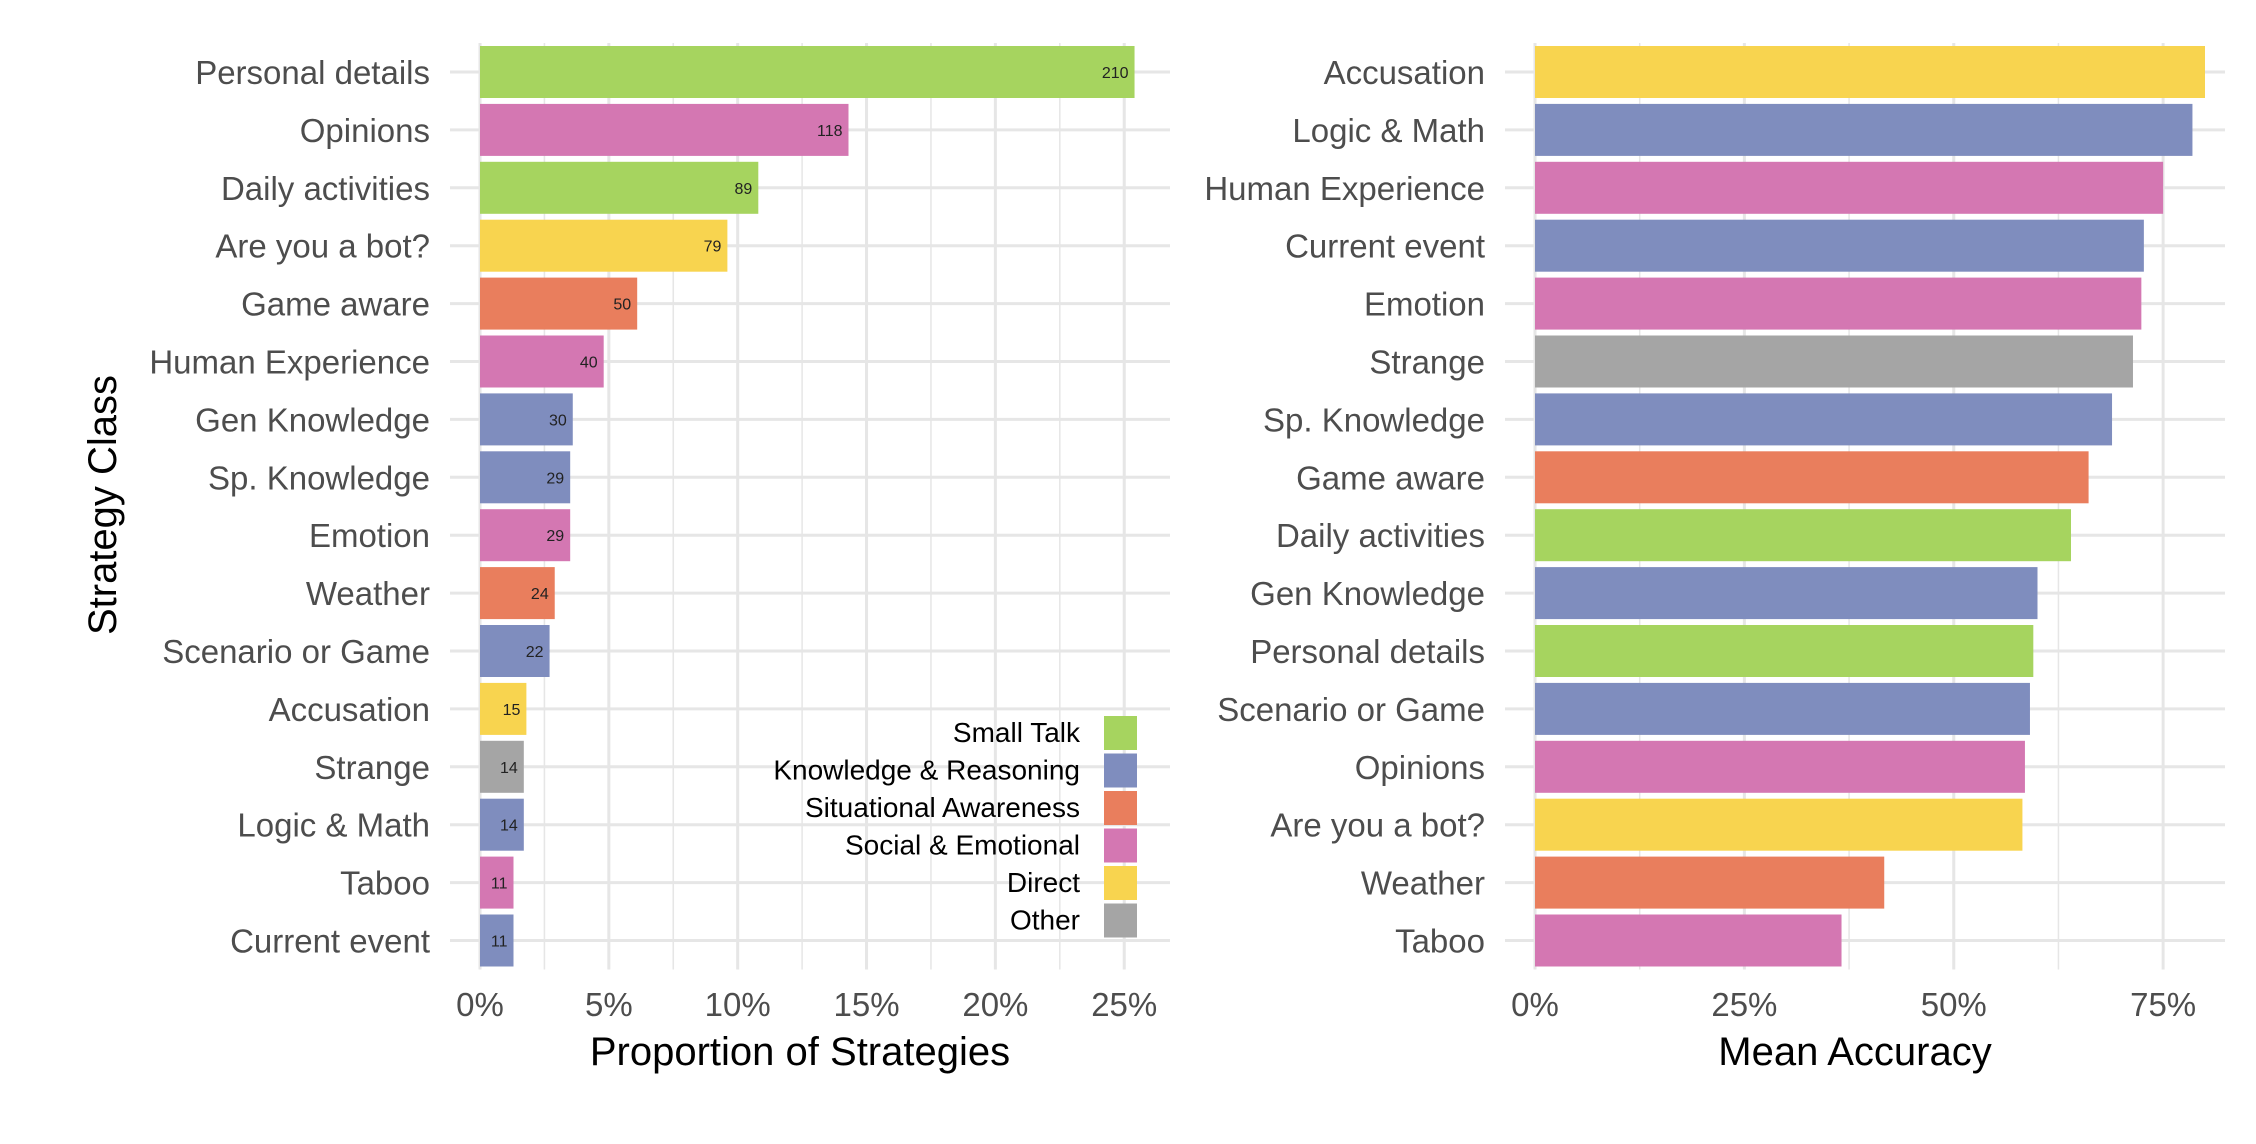 This screenshot has height=1144, width=2256. What do you see at coordinates (807, 72) in the screenshot?
I see `bar-left-personal-details` at bounding box center [807, 72].